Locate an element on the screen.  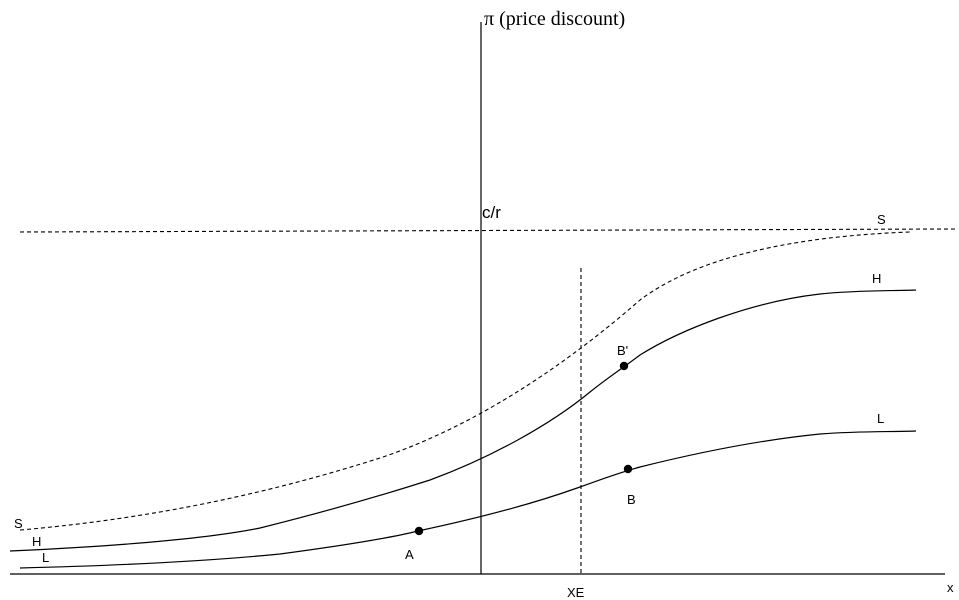
curve-l-label-right: L is located at coordinates (880, 418).